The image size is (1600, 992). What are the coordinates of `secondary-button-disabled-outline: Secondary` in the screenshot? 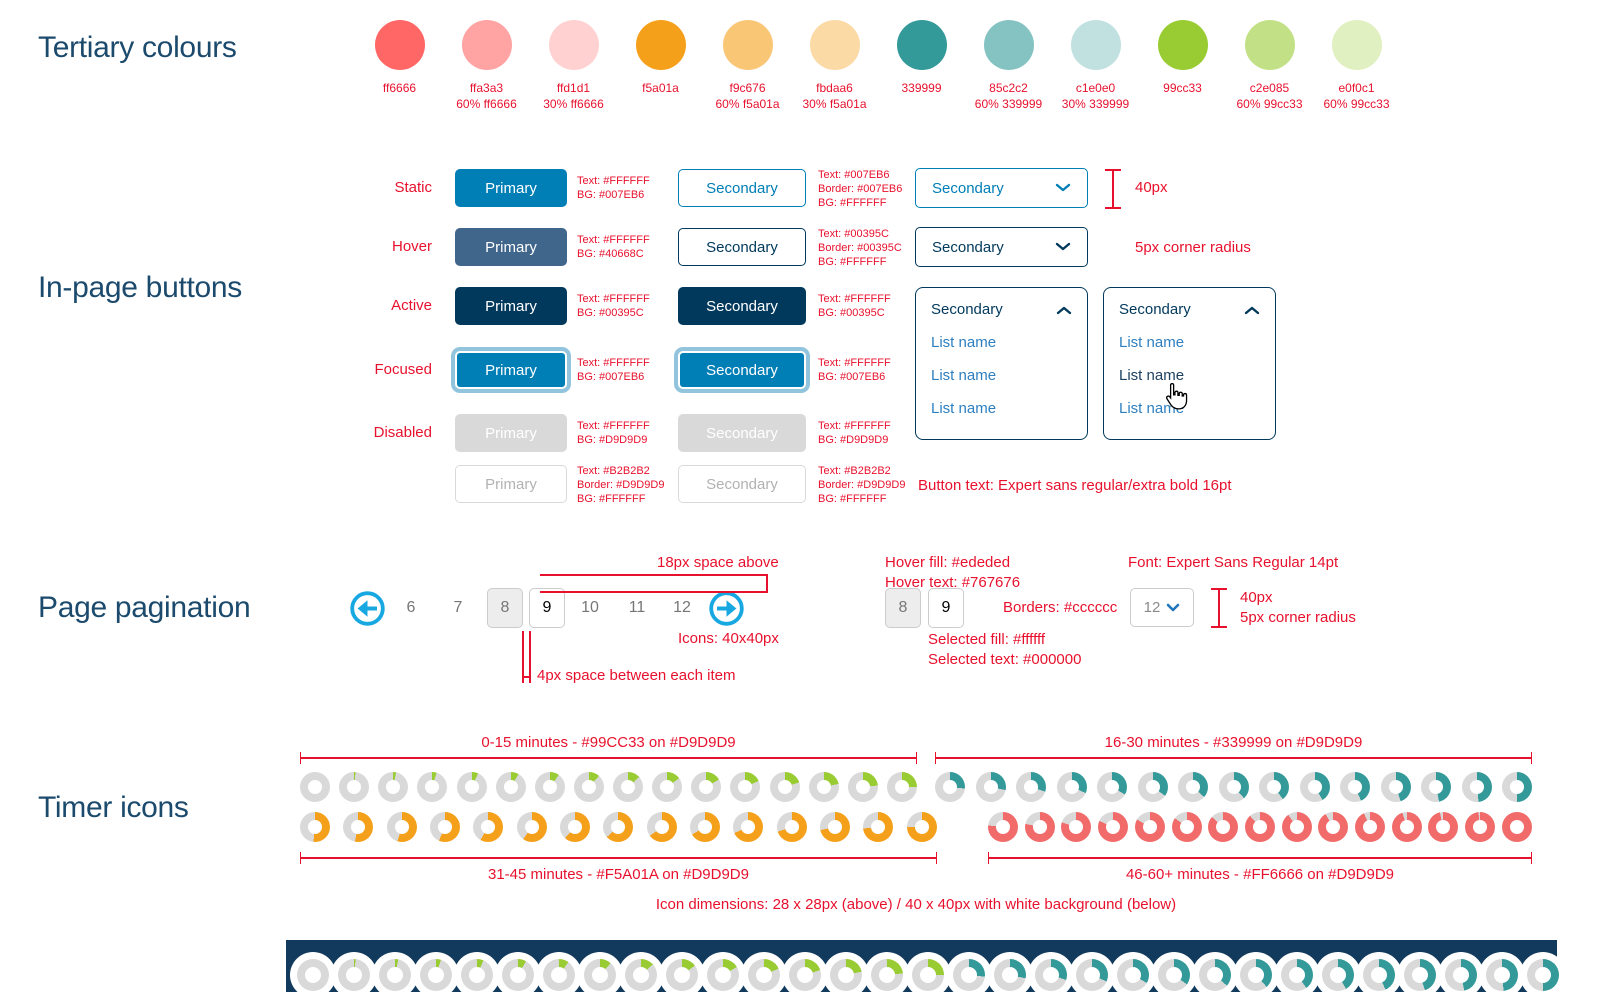 It's located at (742, 484).